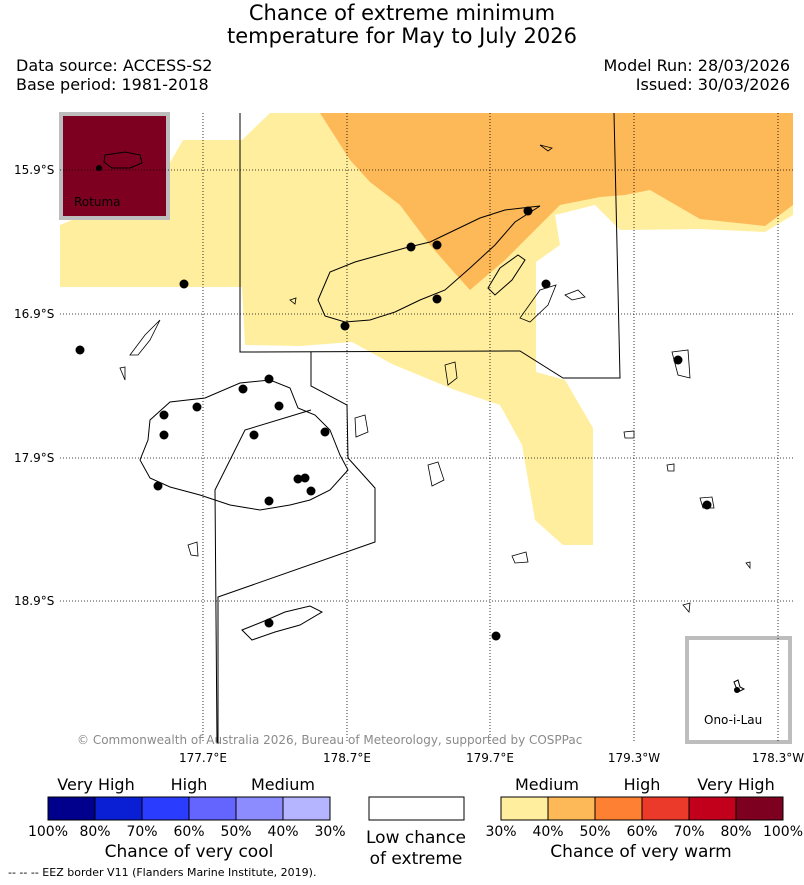 This screenshot has width=804, height=885. I want to click on cool-color-bar, so click(189, 808).